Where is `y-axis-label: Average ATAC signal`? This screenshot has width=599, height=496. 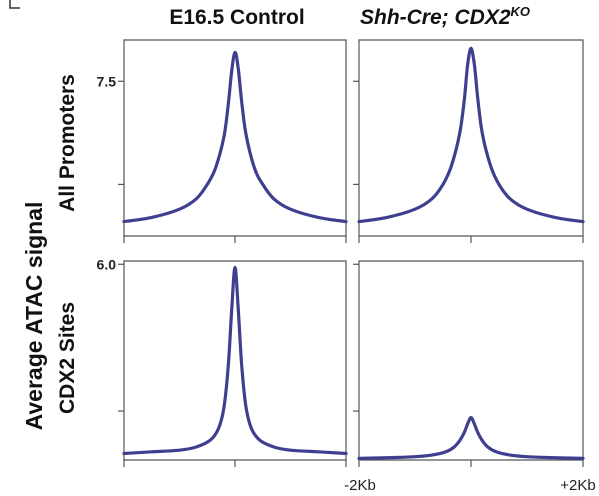 y-axis-label: Average ATAC signal is located at coordinates (34, 316).